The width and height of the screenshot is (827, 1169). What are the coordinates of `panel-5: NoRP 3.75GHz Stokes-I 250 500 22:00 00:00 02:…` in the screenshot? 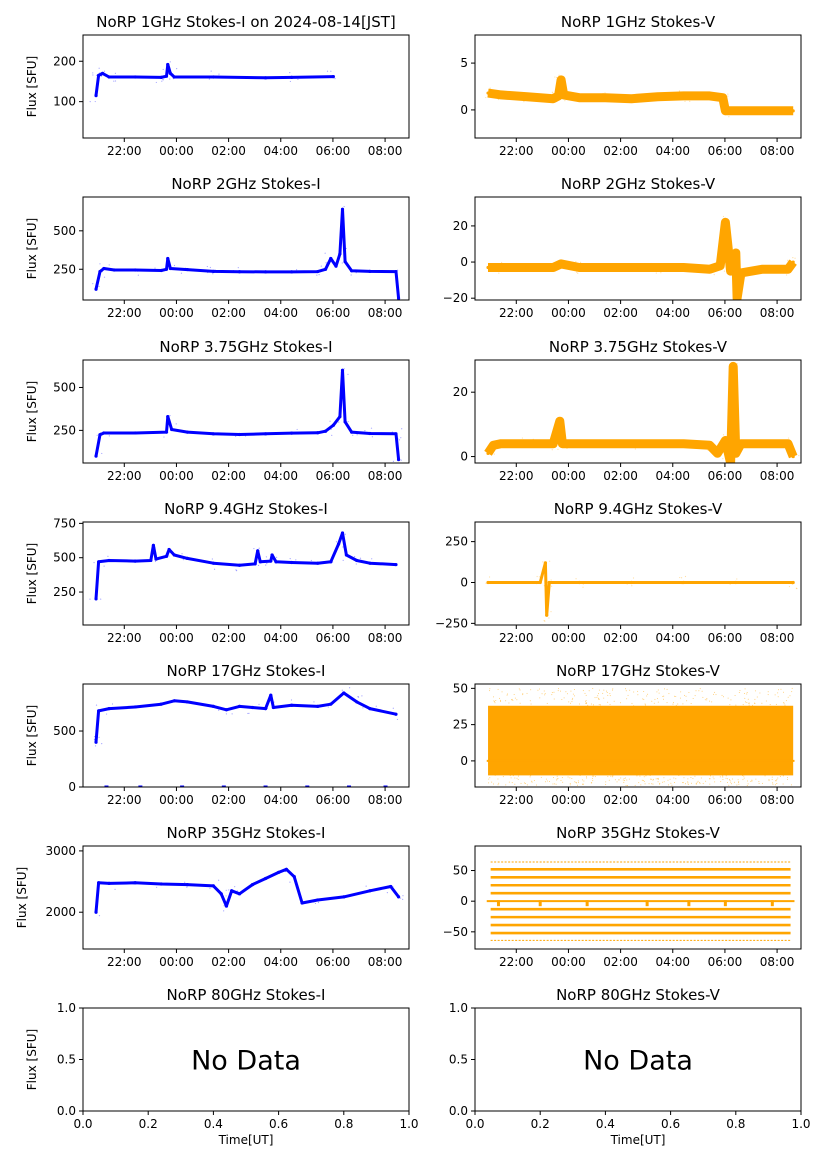 It's located at (217, 410).